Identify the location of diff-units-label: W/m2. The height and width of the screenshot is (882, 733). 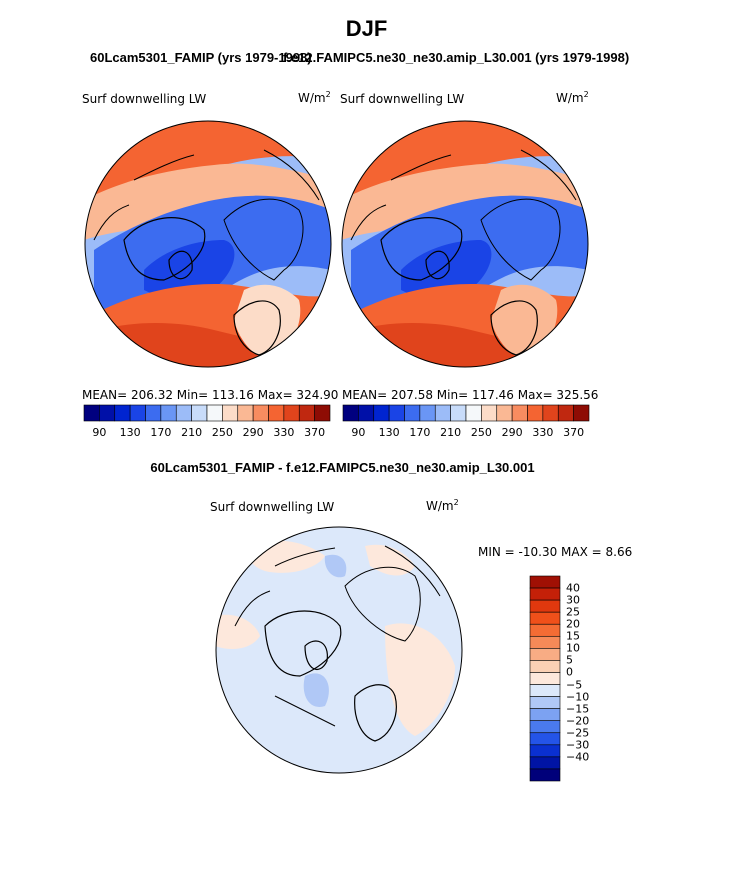
(442, 505).